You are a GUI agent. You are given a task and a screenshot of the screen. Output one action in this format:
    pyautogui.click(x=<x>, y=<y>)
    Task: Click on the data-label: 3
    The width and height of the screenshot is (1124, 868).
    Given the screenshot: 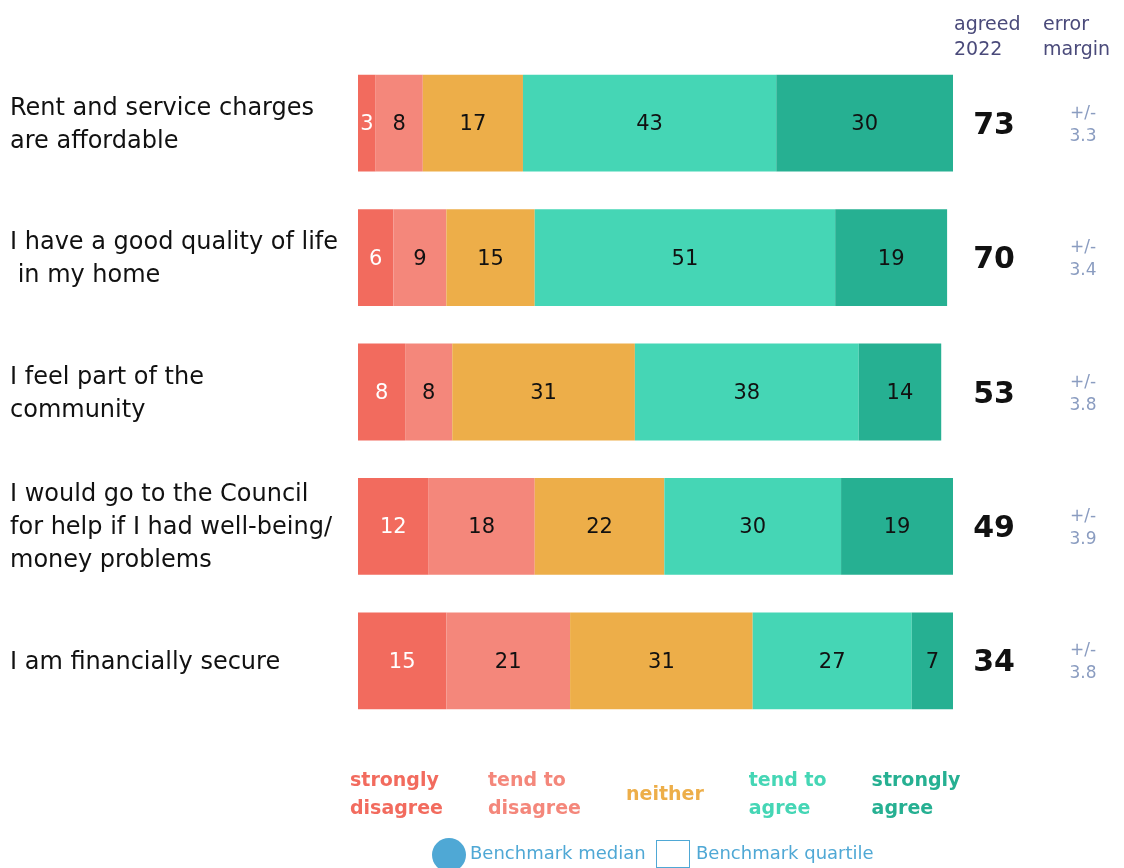 What is the action you would take?
    pyautogui.click(x=367, y=123)
    